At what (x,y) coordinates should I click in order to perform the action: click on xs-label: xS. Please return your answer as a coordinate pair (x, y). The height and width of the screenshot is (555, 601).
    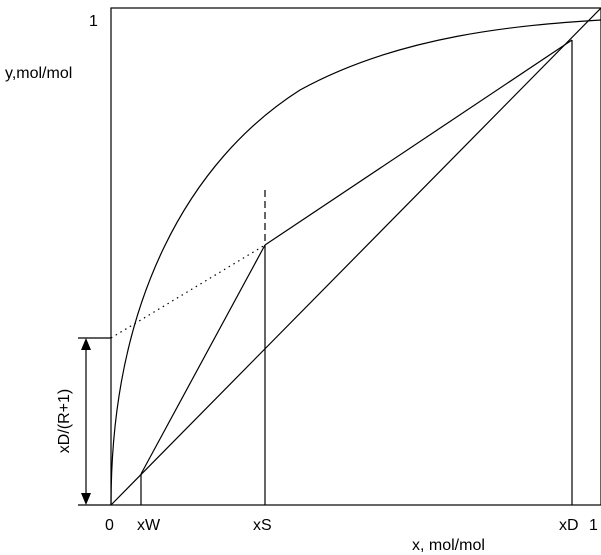
    Looking at the image, I should click on (262, 525).